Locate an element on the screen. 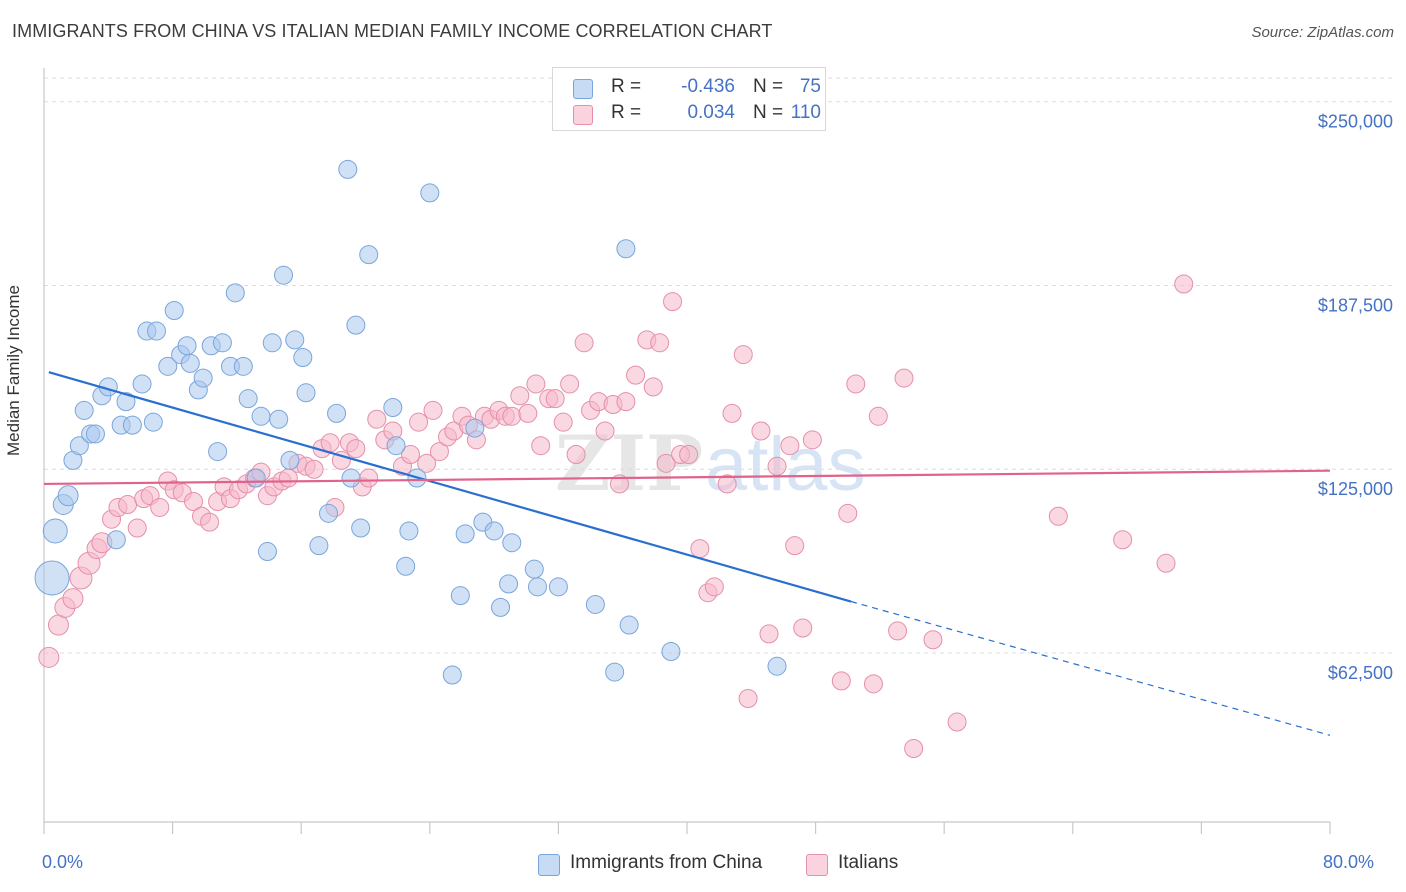 The image size is (1406, 892). legend-item-china: Immigrants from China is located at coordinates (668, 865).